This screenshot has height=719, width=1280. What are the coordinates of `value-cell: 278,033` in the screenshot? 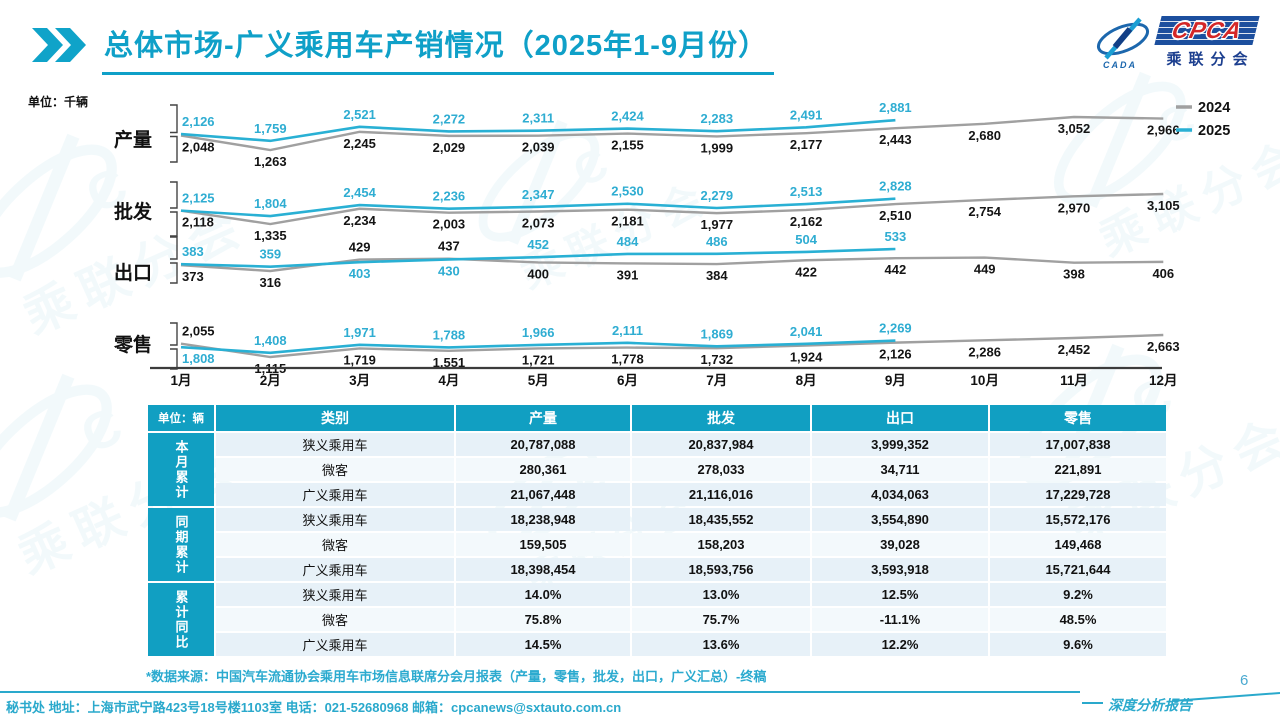 It's located at (721, 469).